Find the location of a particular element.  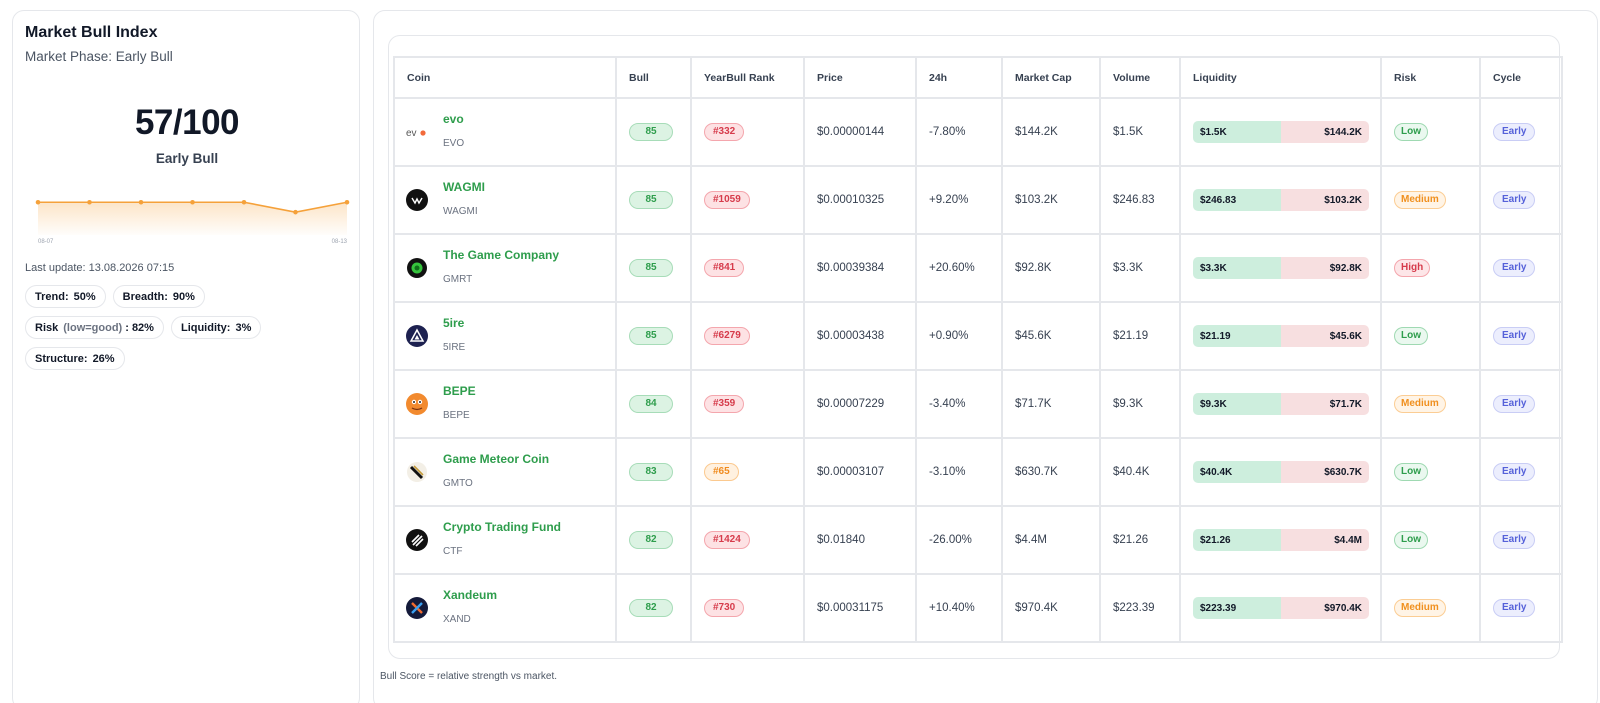

risk-badge: Medium is located at coordinates (1420, 404).